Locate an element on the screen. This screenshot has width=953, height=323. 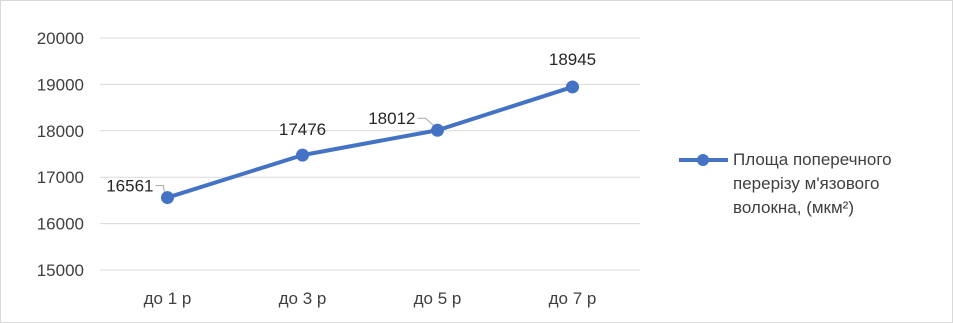
data-label-leaders is located at coordinates (295, 155).